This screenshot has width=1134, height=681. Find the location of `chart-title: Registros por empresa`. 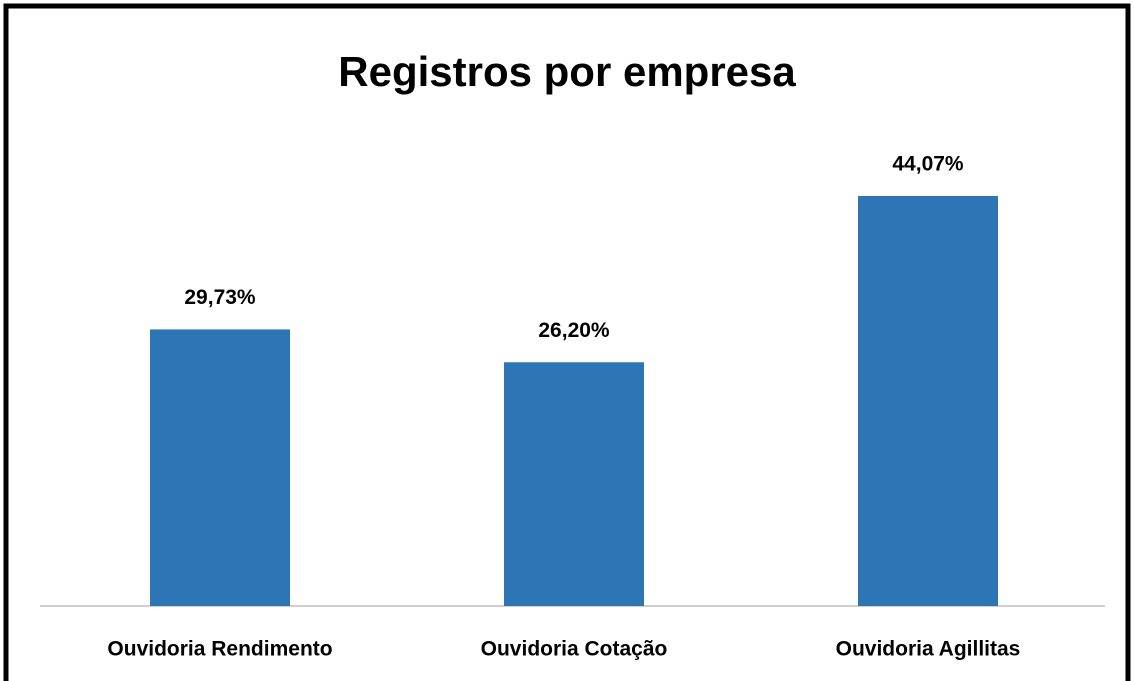

chart-title: Registros por empresa is located at coordinates (567, 71).